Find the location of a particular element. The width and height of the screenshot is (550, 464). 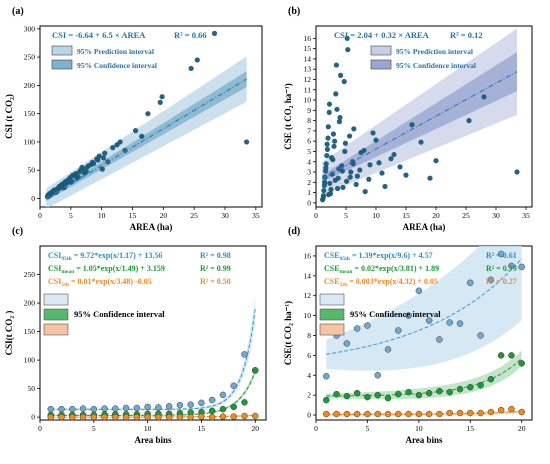

panel-label: (c) is located at coordinates (17, 231).